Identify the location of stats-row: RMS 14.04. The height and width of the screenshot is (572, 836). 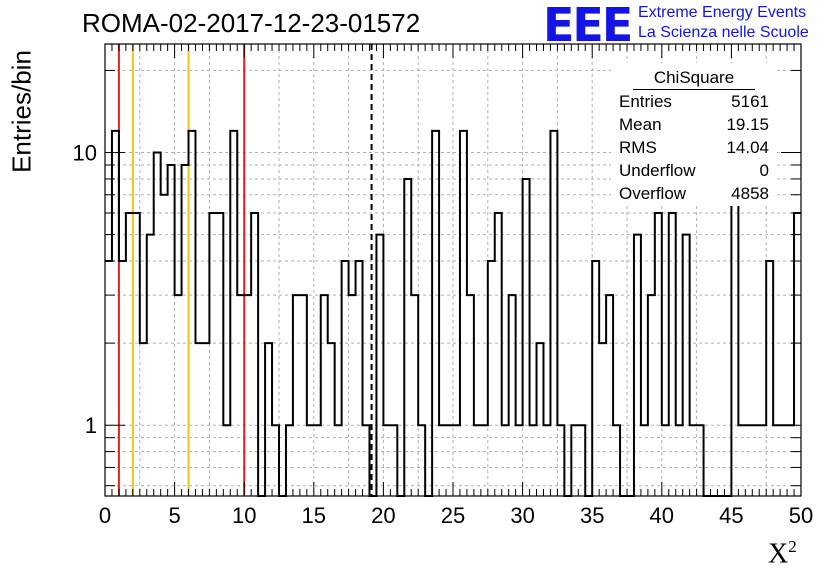
(694, 147).